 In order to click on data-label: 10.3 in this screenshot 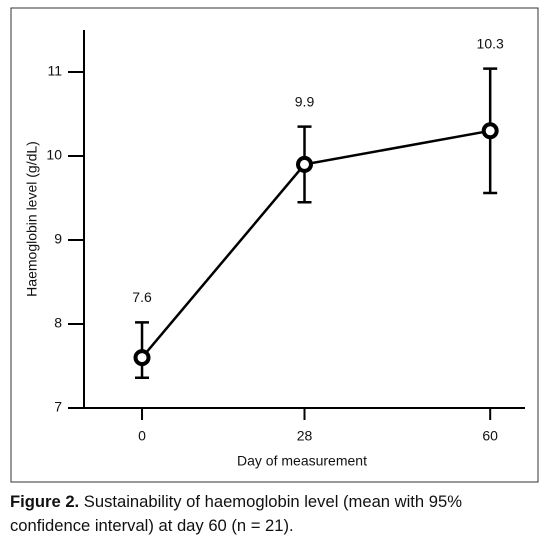, I will do `click(490, 43)`.